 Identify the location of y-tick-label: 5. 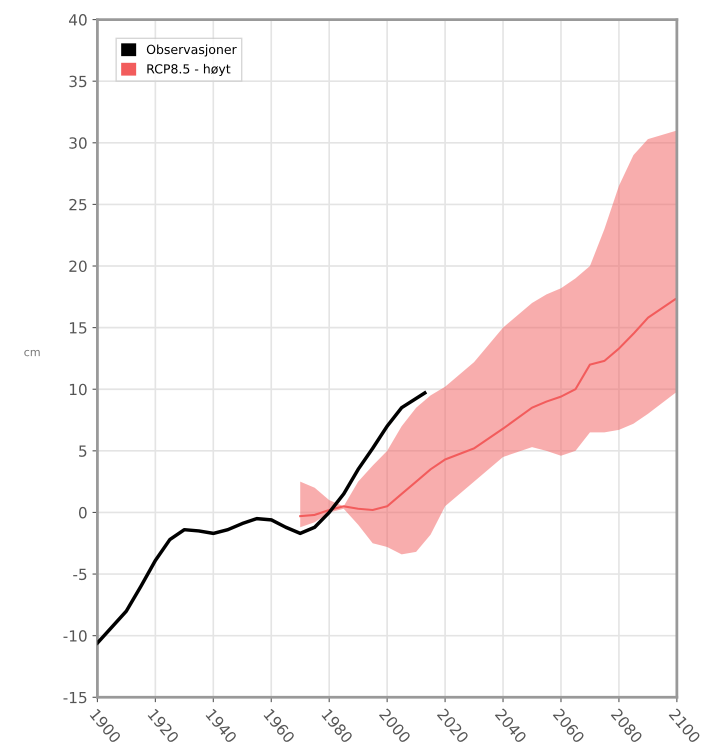
(82, 451).